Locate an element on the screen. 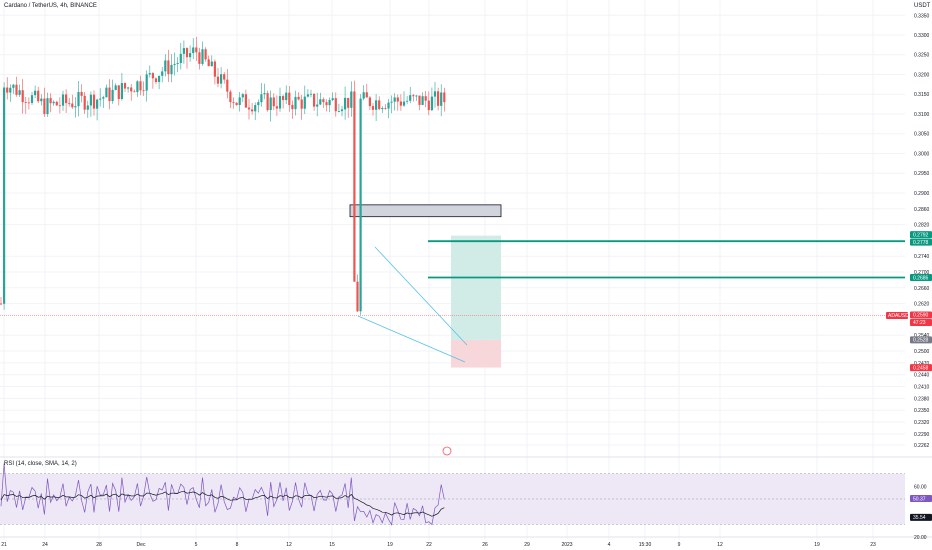  y-tick-label: 0.2740 is located at coordinates (922, 257).